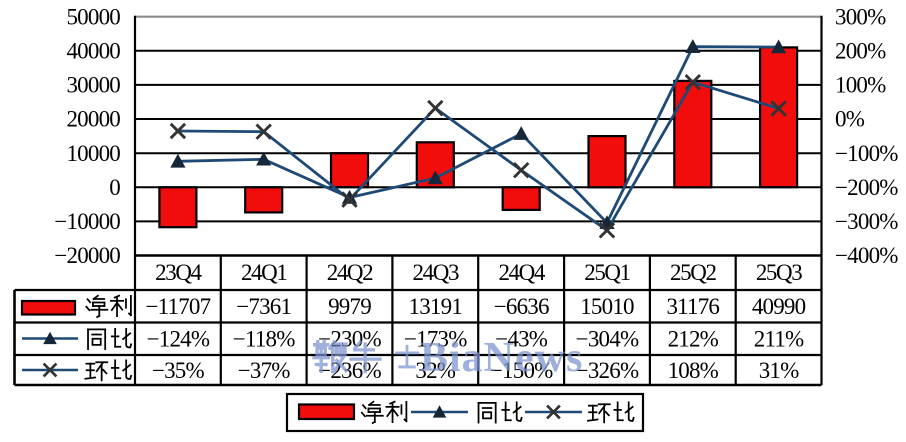 This screenshot has width=906, height=442. Describe the element at coordinates (264, 370) in the screenshot. I see `svg-text: −37%` at that location.